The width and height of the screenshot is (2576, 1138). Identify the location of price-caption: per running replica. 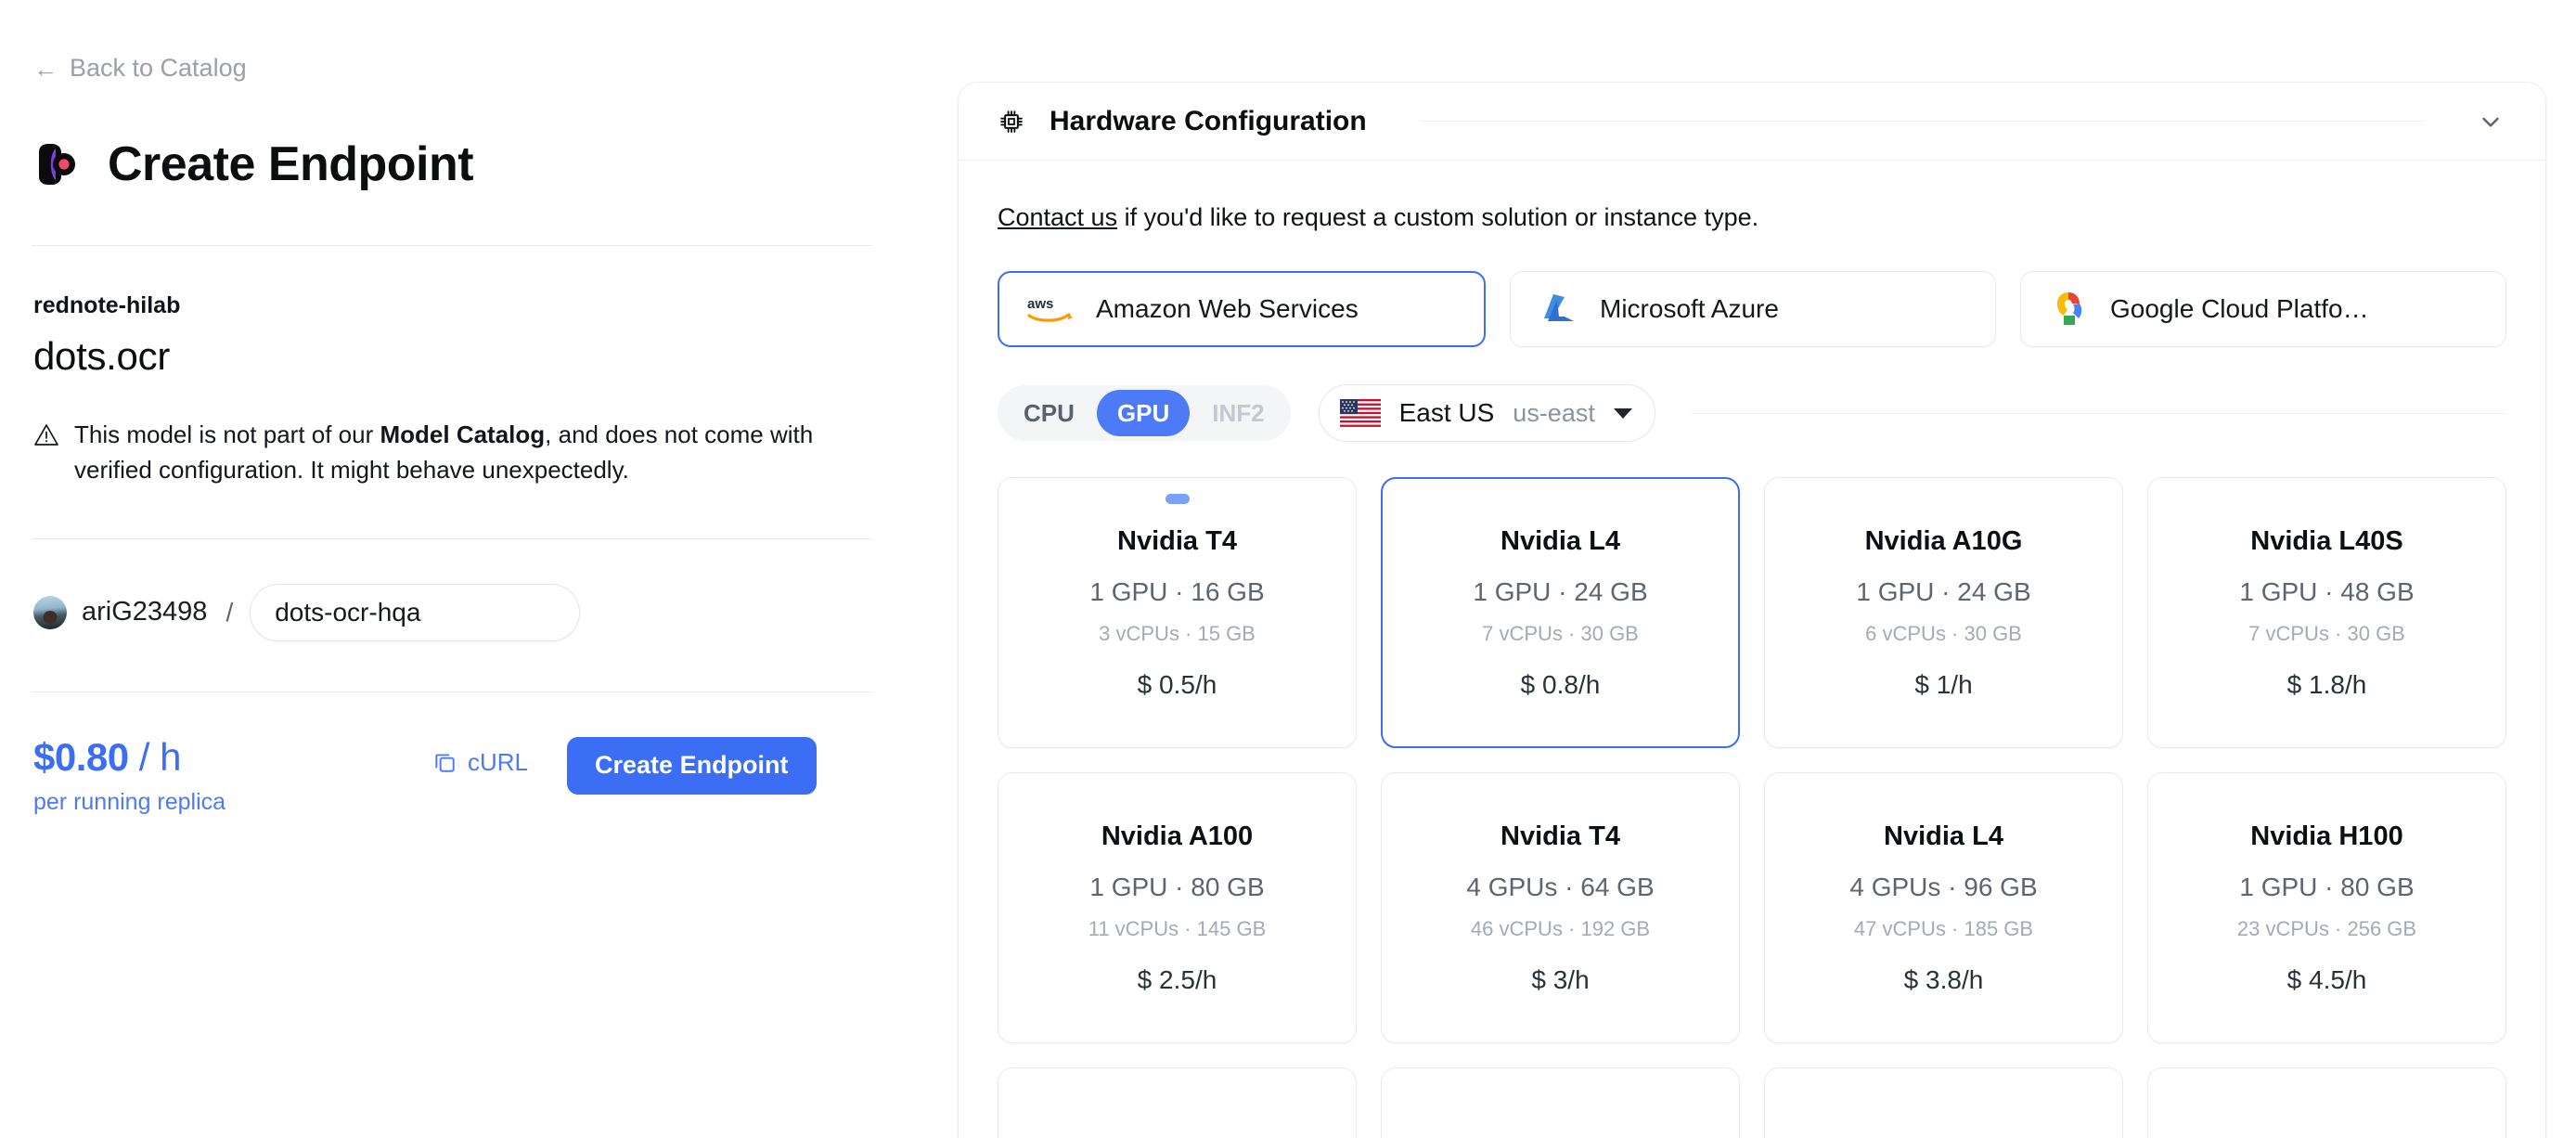
(129, 802).